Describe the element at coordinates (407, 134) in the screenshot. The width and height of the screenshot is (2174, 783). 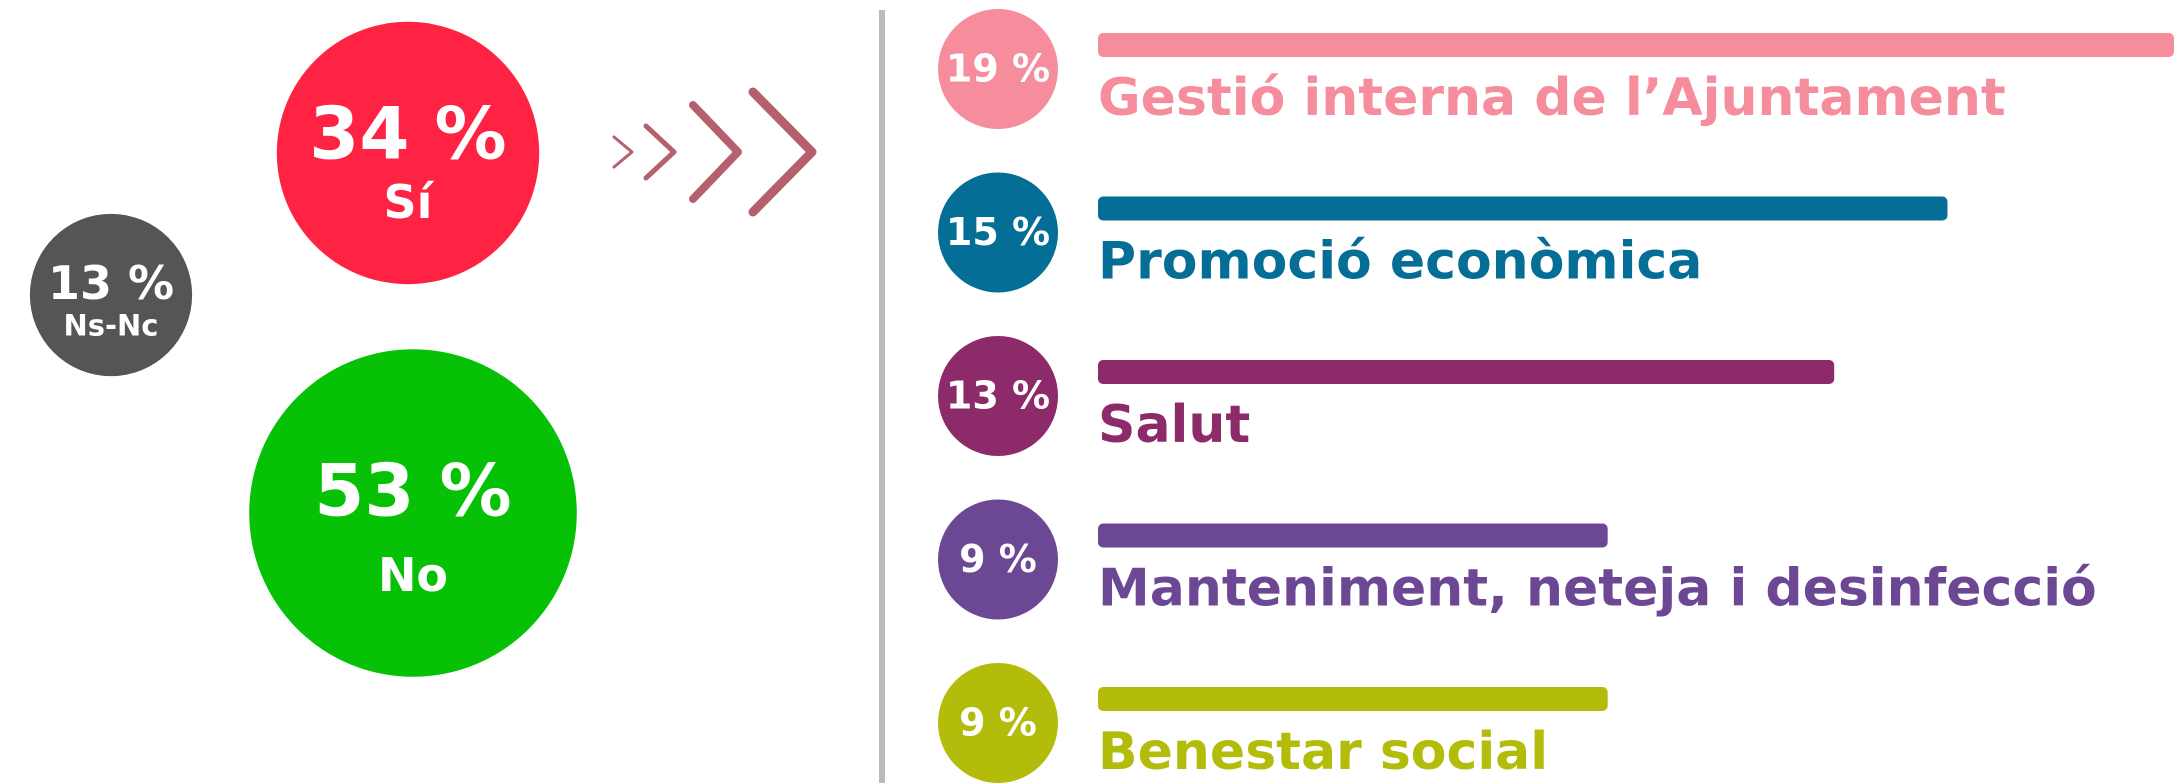
I see `bubble-value-label: 34 %` at that location.